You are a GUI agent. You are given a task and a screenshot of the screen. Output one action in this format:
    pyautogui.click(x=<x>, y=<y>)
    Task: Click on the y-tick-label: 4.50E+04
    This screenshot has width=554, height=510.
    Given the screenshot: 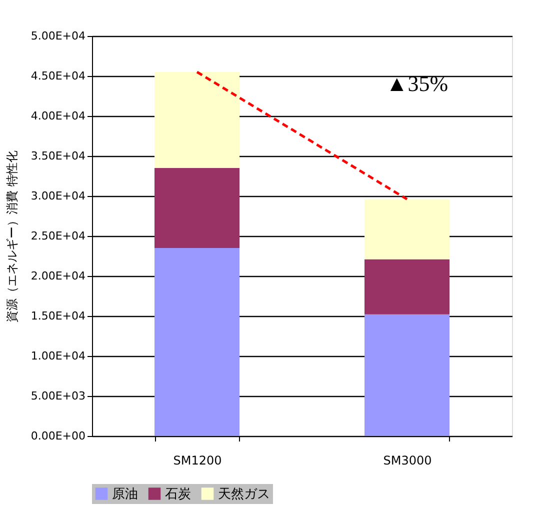 What is the action you would take?
    pyautogui.click(x=58, y=76)
    